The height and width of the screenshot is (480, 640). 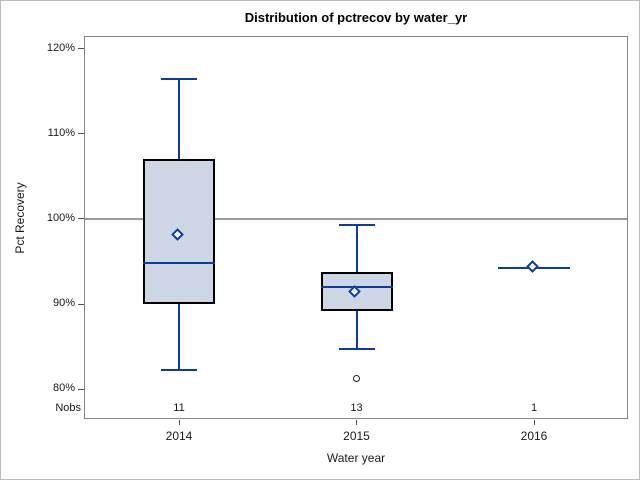 What do you see at coordinates (63, 388) in the screenshot?
I see `y-tick-label: 80%` at bounding box center [63, 388].